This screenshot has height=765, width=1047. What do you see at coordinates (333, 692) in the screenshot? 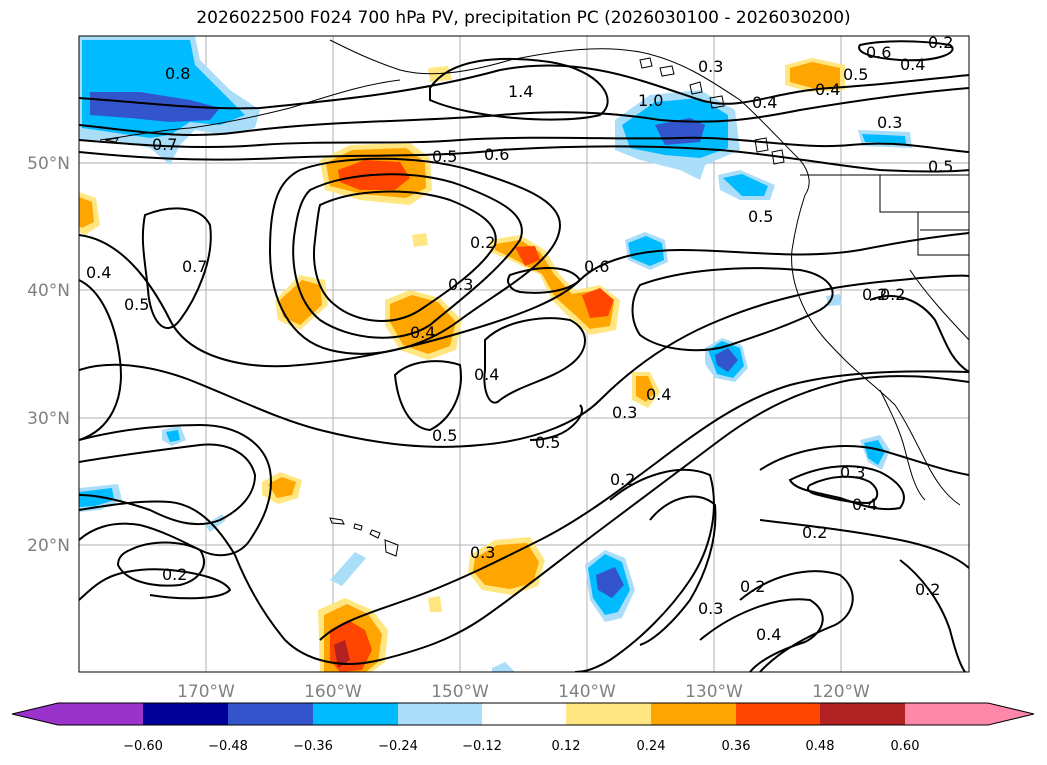
I see `lon-label: 160°W` at bounding box center [333, 692].